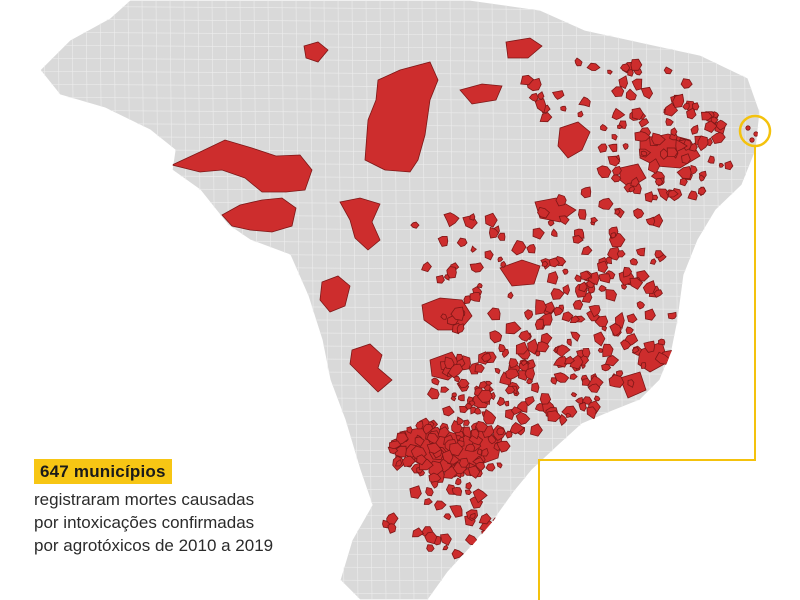  What do you see at coordinates (574, 140) in the screenshot?
I see `municipality-region-pi` at bounding box center [574, 140].